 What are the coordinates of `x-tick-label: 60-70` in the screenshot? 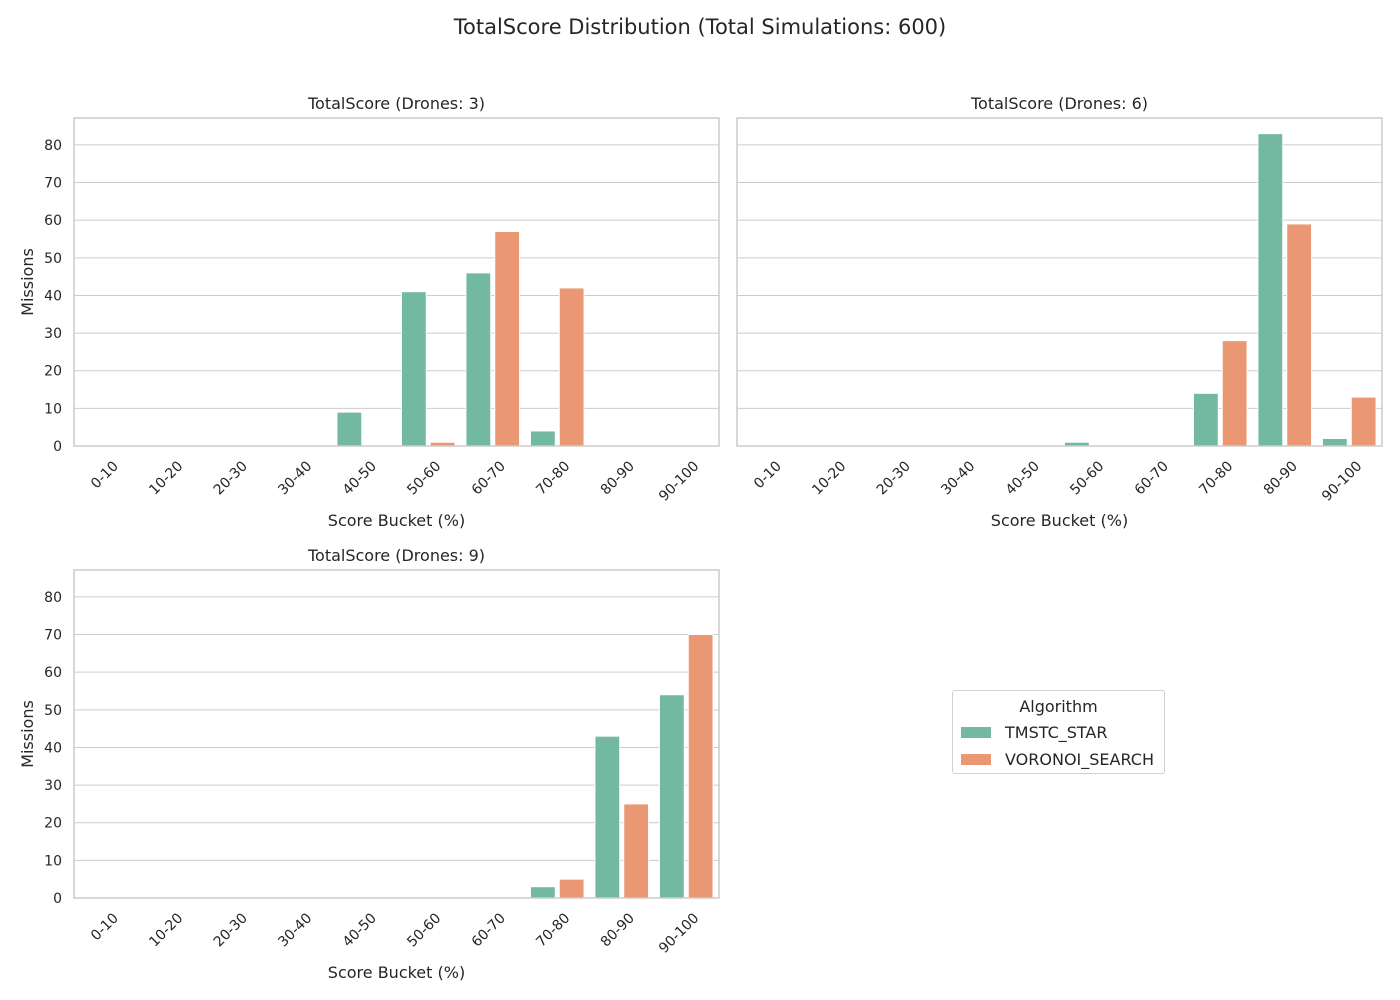 It's located at (489, 478).